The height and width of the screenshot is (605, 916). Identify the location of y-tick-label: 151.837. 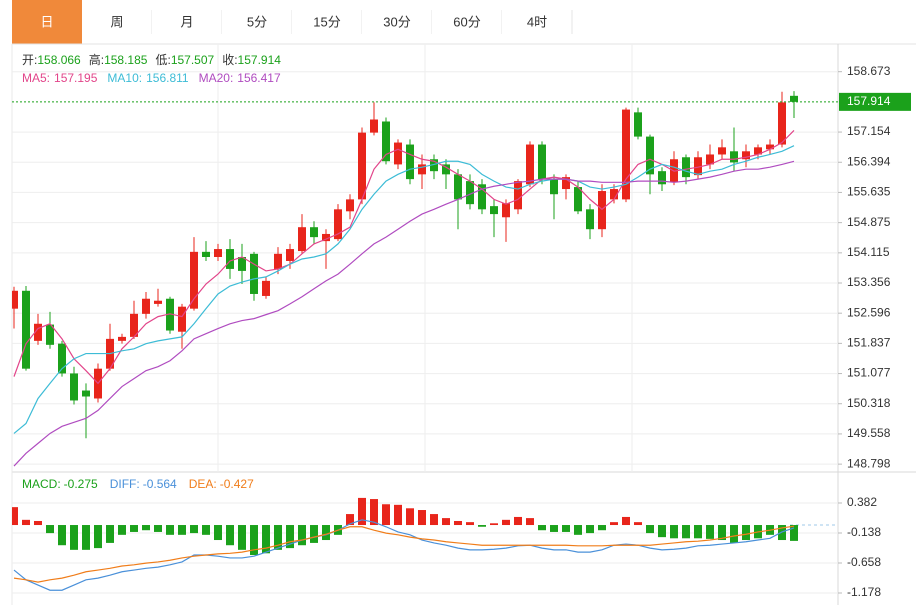
(869, 343).